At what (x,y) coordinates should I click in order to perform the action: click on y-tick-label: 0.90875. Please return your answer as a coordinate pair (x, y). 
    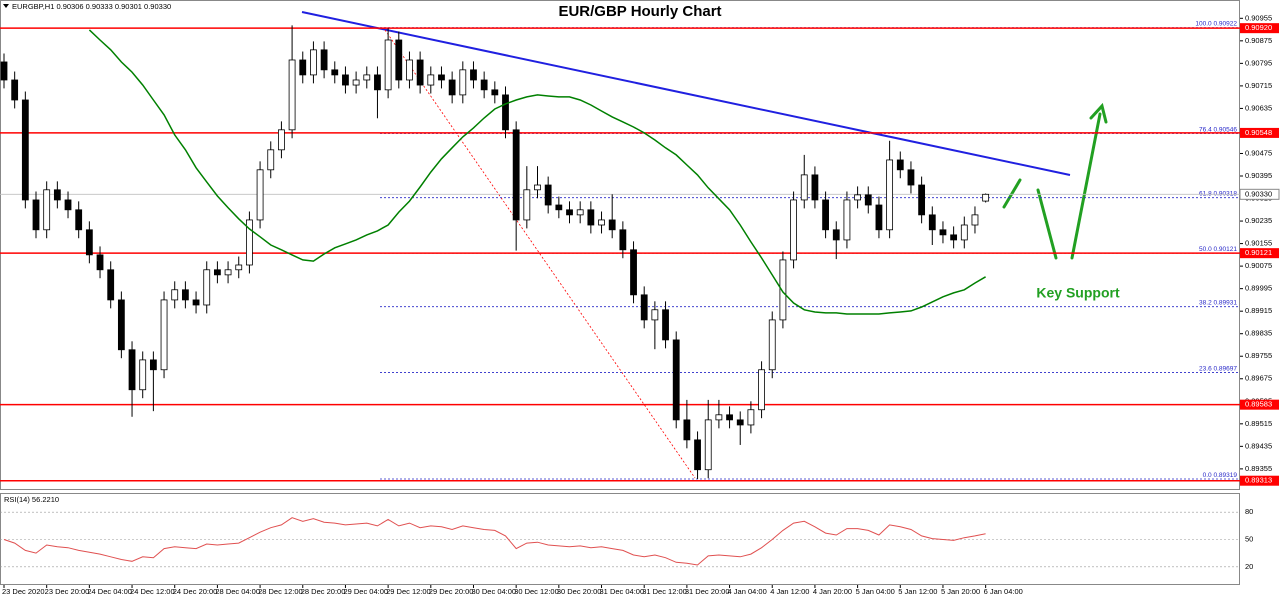
    Looking at the image, I should click on (1258, 40).